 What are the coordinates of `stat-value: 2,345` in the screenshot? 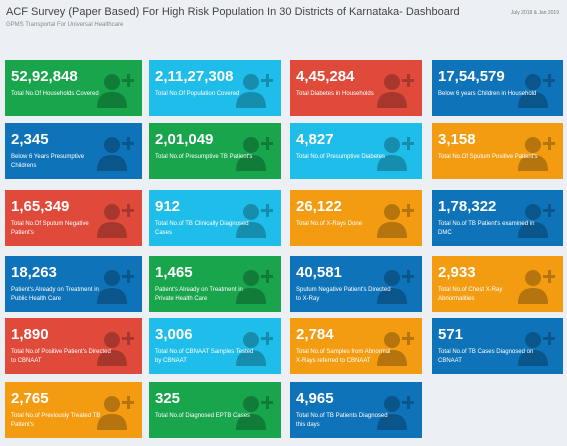 It's located at (30, 139).